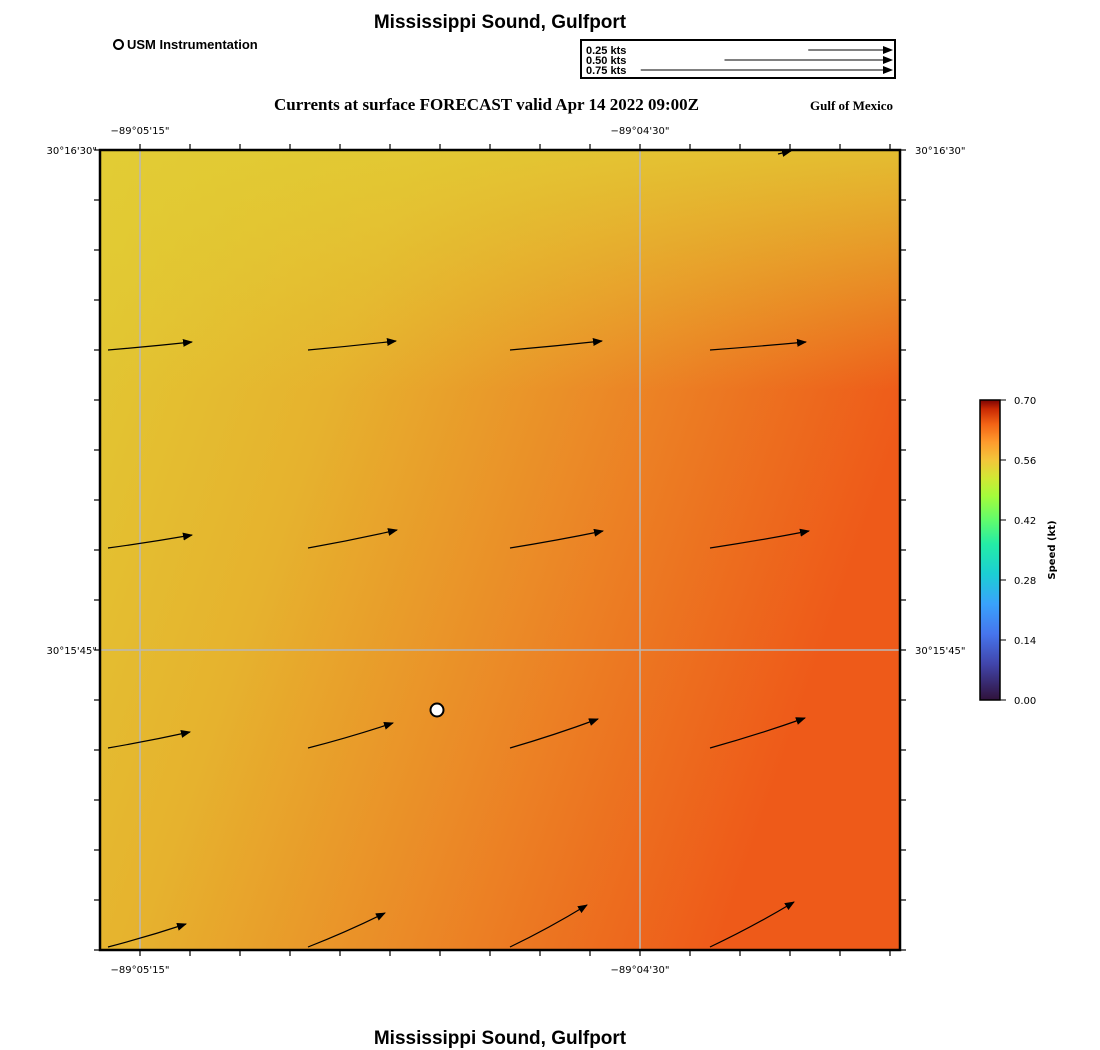 Image resolution: width=1100 pixels, height=1050 pixels. What do you see at coordinates (1018, 551) in the screenshot?
I see `colorbar: 0.70 0.56 0.42 0.28 0.14 0.00 Speed (kt)` at bounding box center [1018, 551].